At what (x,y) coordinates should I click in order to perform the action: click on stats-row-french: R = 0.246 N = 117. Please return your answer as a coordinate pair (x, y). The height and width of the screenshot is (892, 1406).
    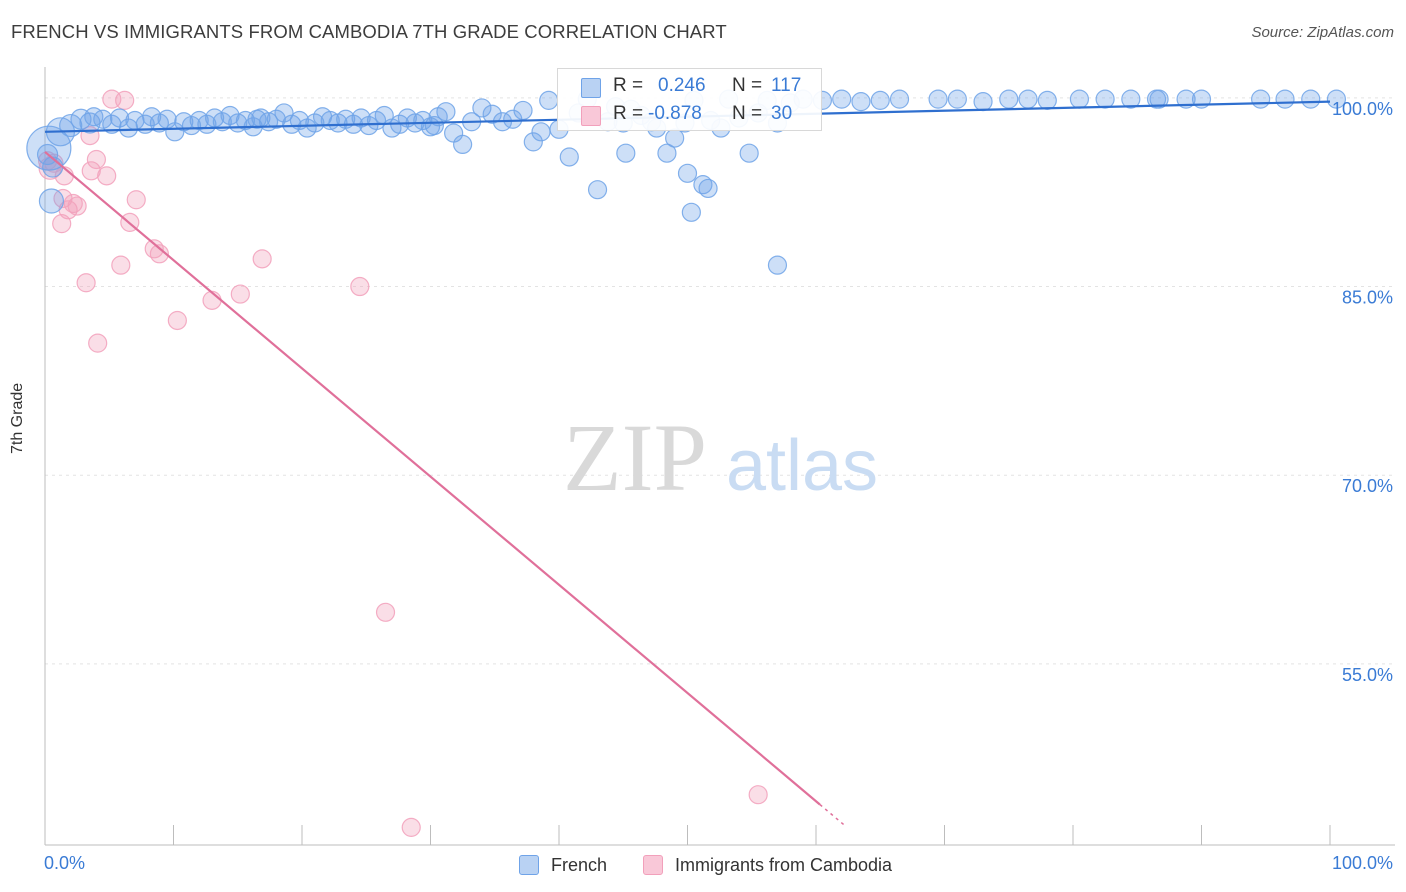
    Looking at the image, I should click on (689, 87).